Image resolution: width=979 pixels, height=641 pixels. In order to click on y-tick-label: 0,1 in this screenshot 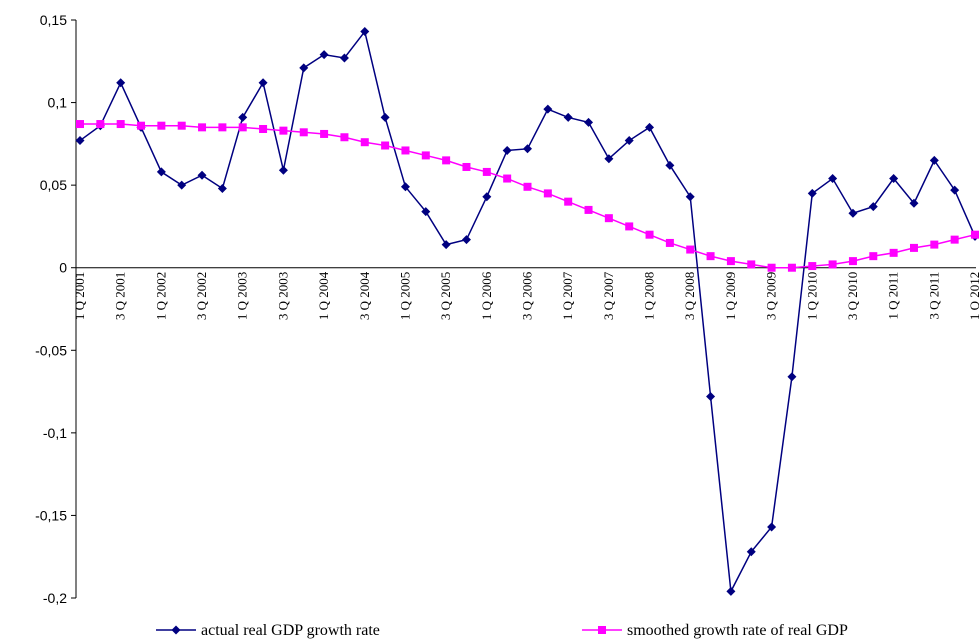, I will do `click(58, 103)`.